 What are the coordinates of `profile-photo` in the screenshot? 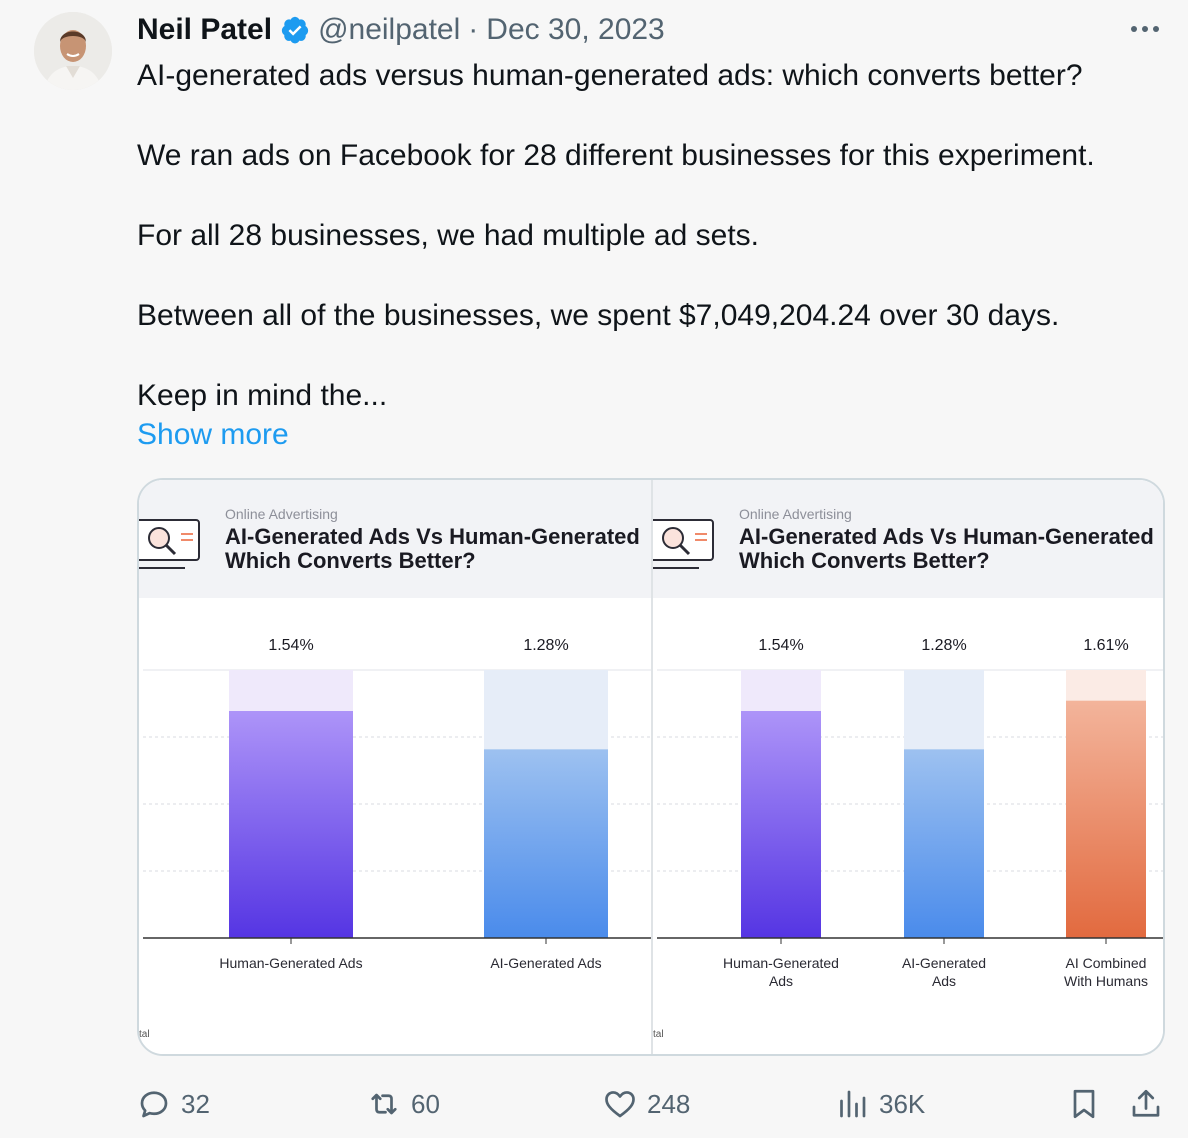 It's located at (73, 51).